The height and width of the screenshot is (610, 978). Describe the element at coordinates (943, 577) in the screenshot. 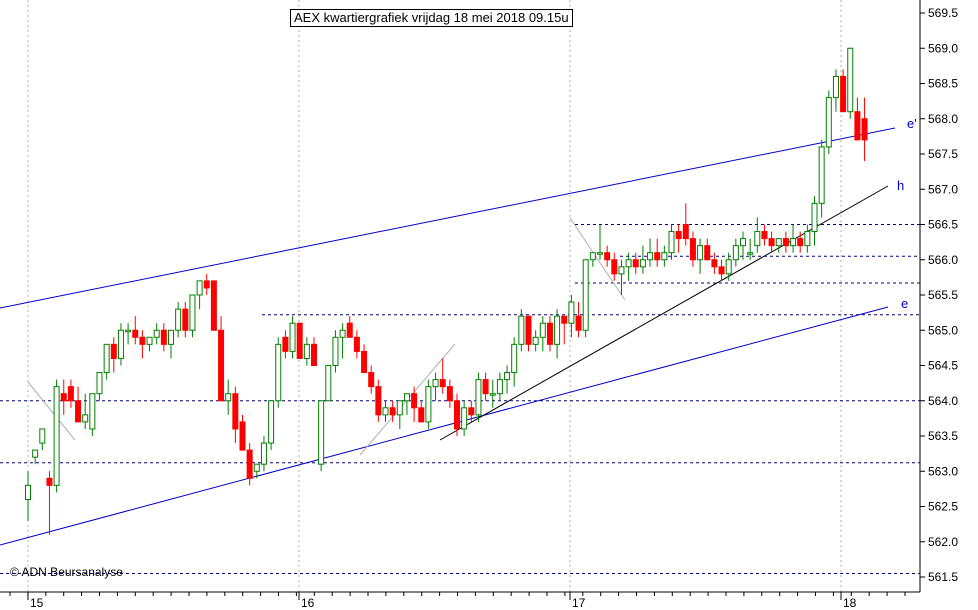

I see `y-tick-label: 561.5` at that location.